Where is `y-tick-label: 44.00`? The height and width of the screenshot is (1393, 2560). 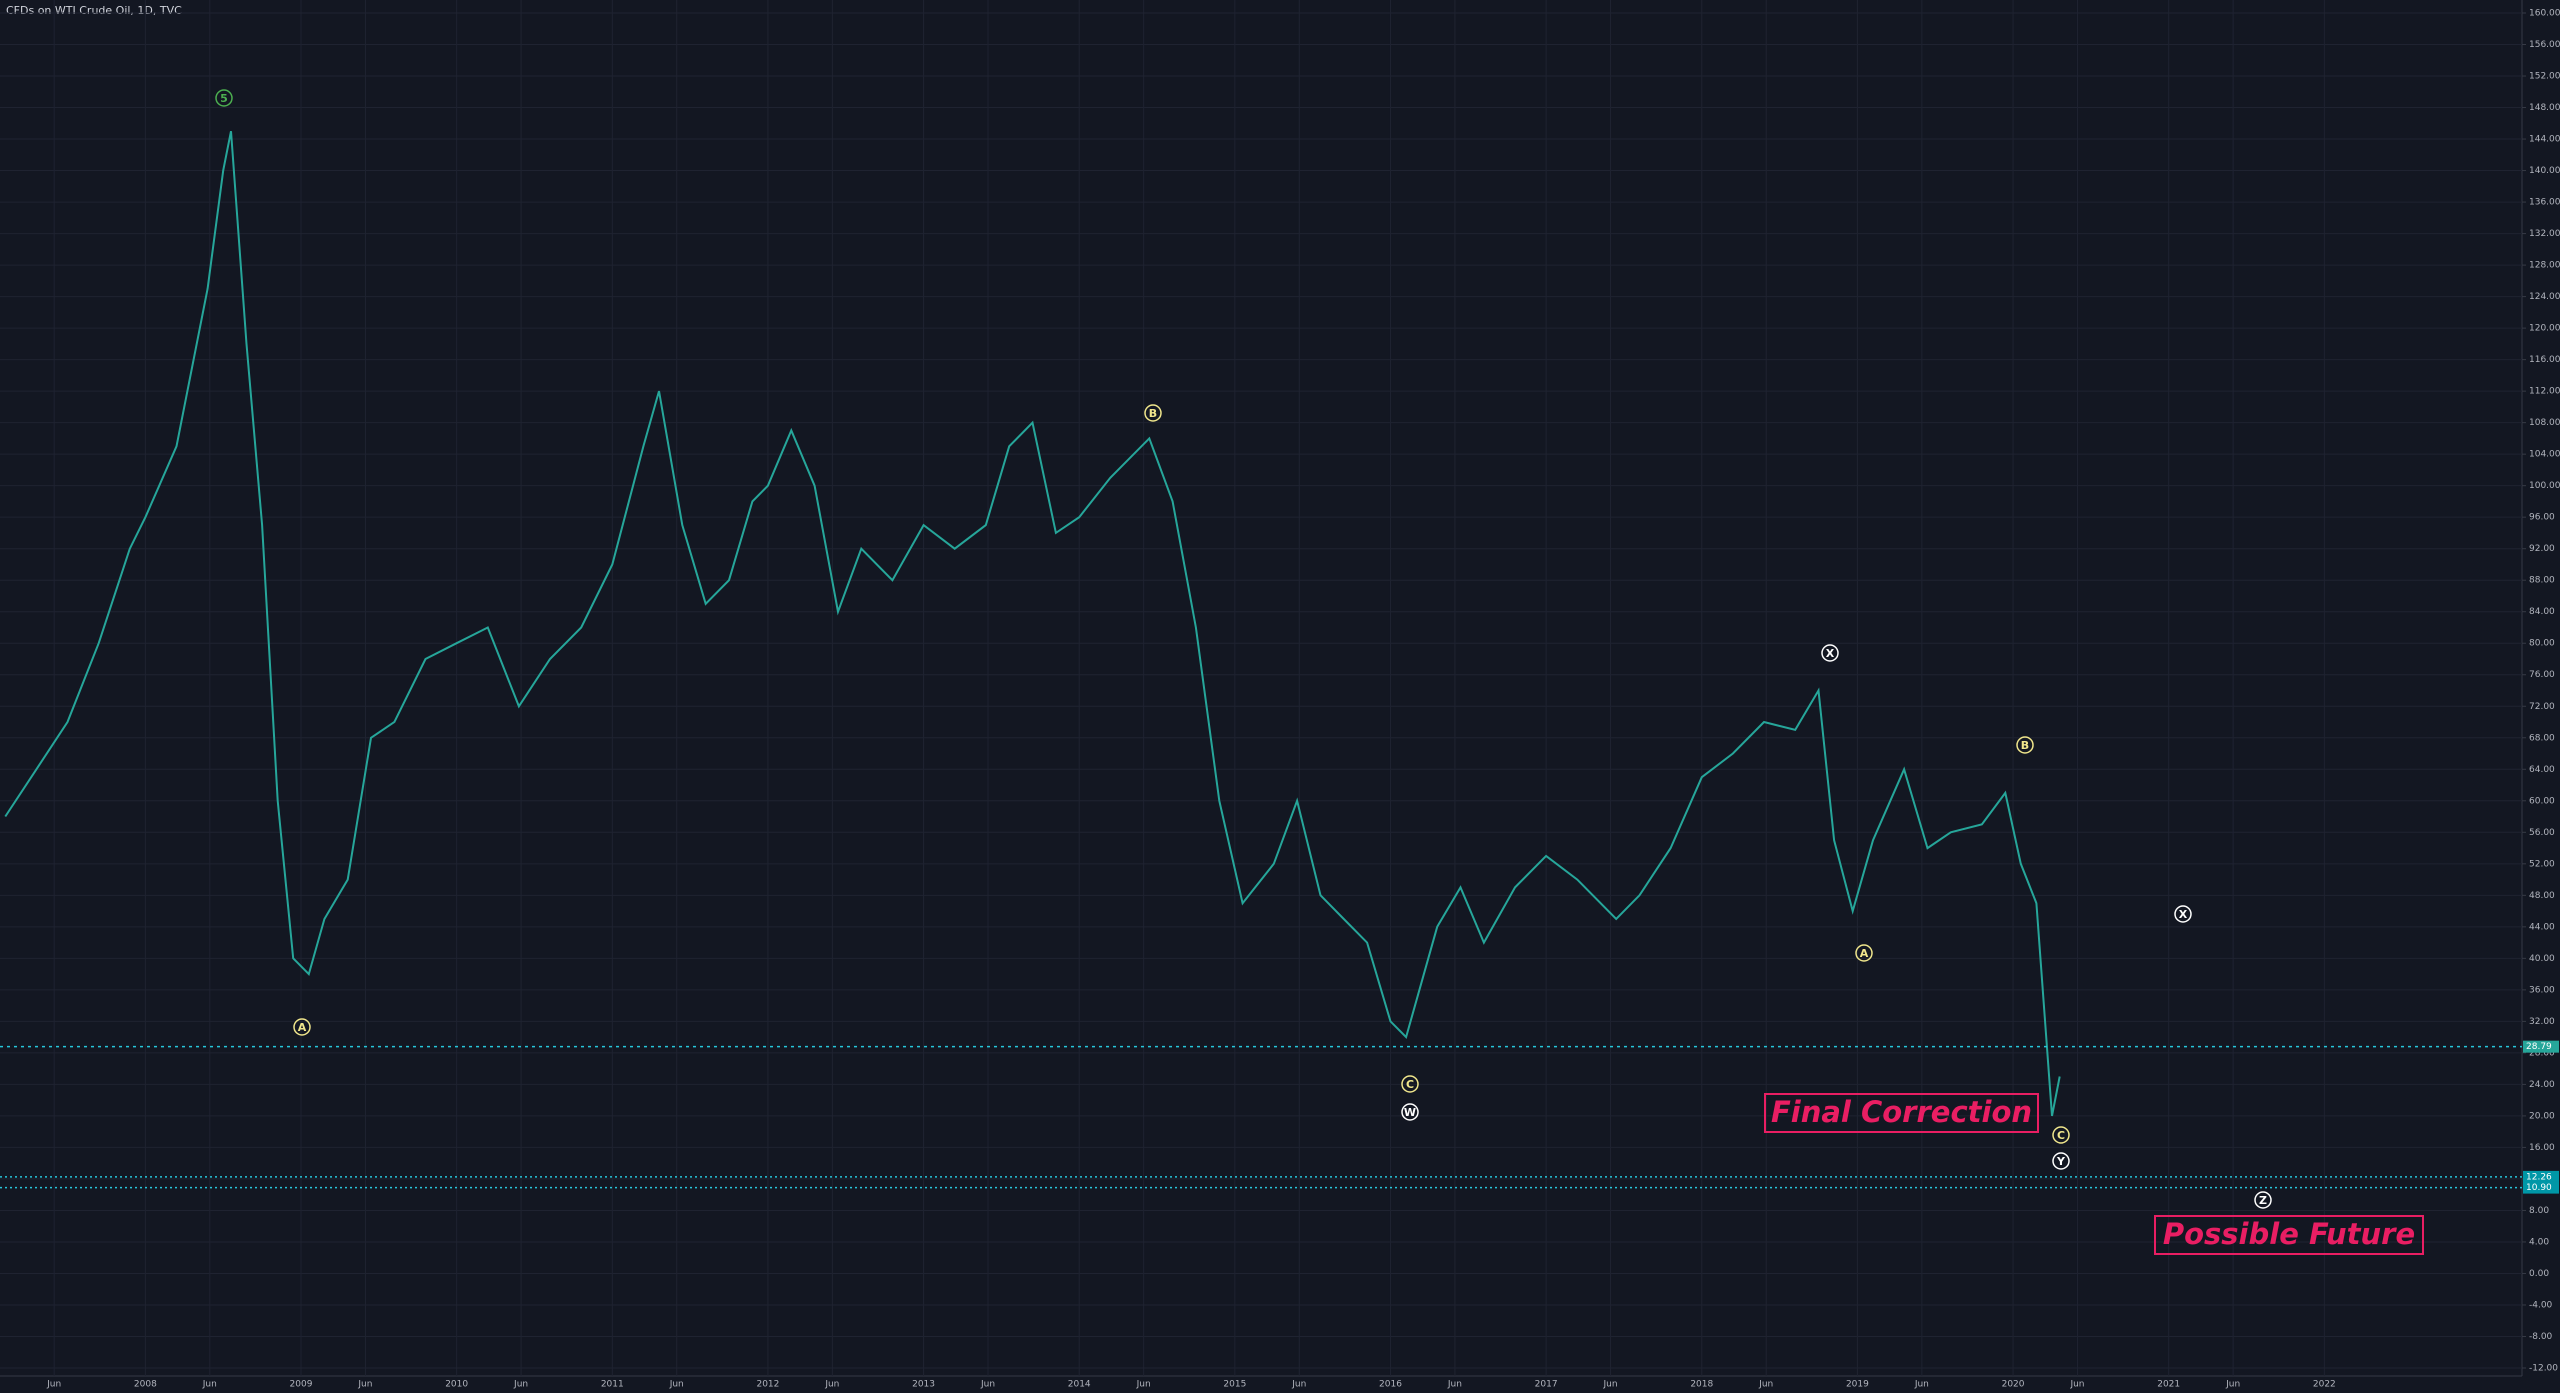
y-tick-label: 44.00 is located at coordinates (2542, 927).